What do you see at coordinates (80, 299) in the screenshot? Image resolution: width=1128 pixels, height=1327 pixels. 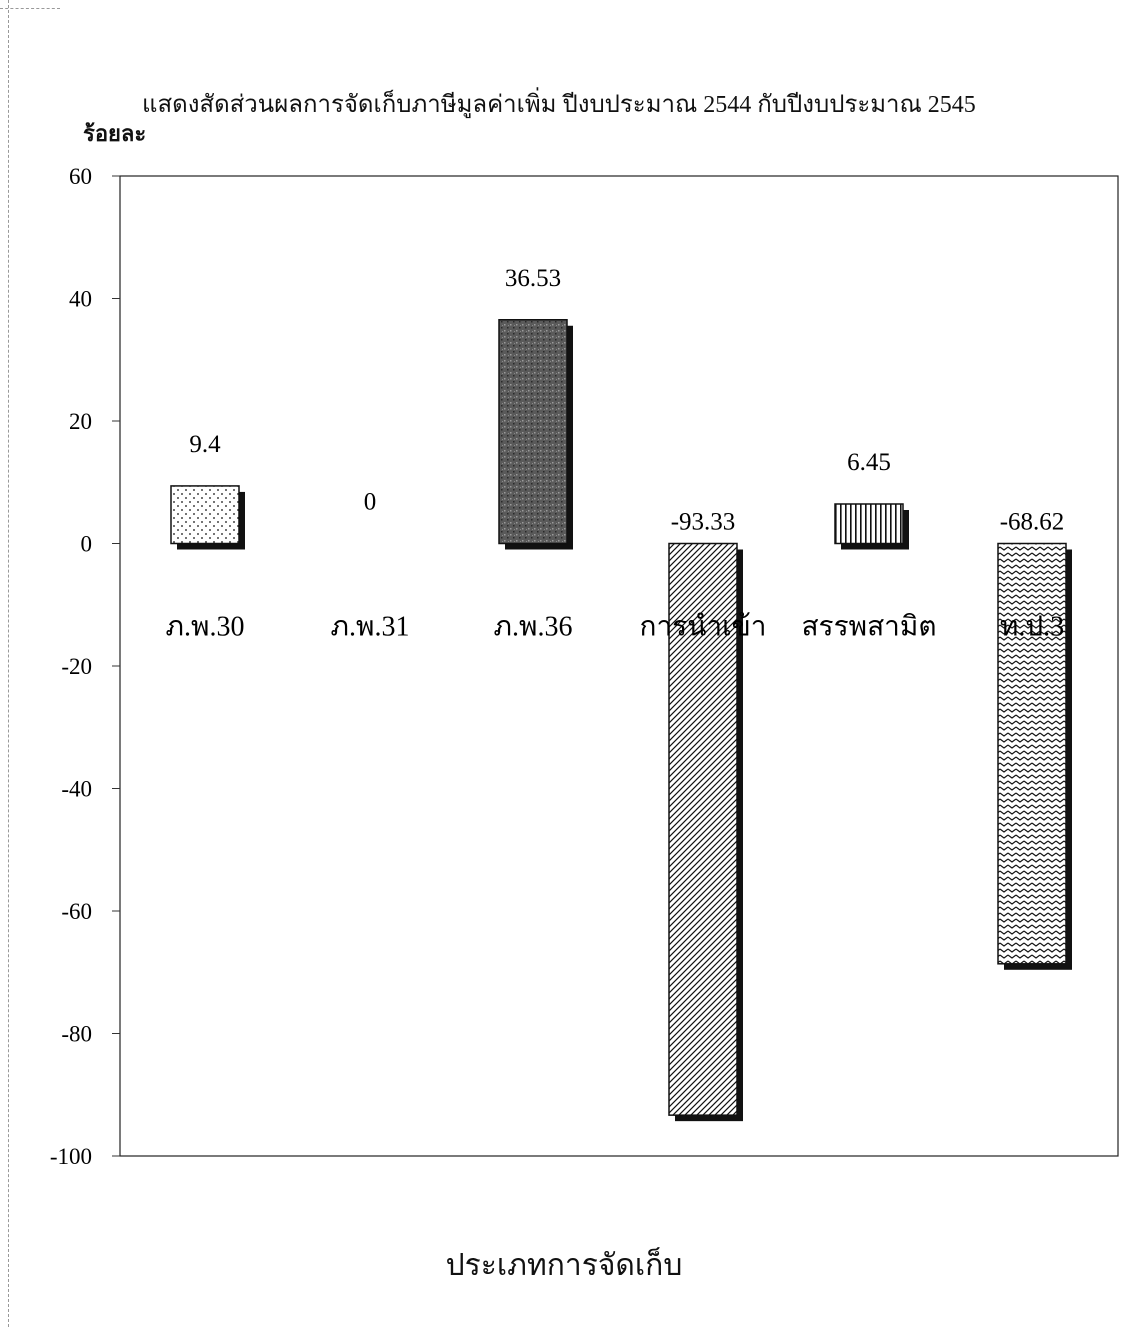 I see `y-tick-label: 40` at bounding box center [80, 299].